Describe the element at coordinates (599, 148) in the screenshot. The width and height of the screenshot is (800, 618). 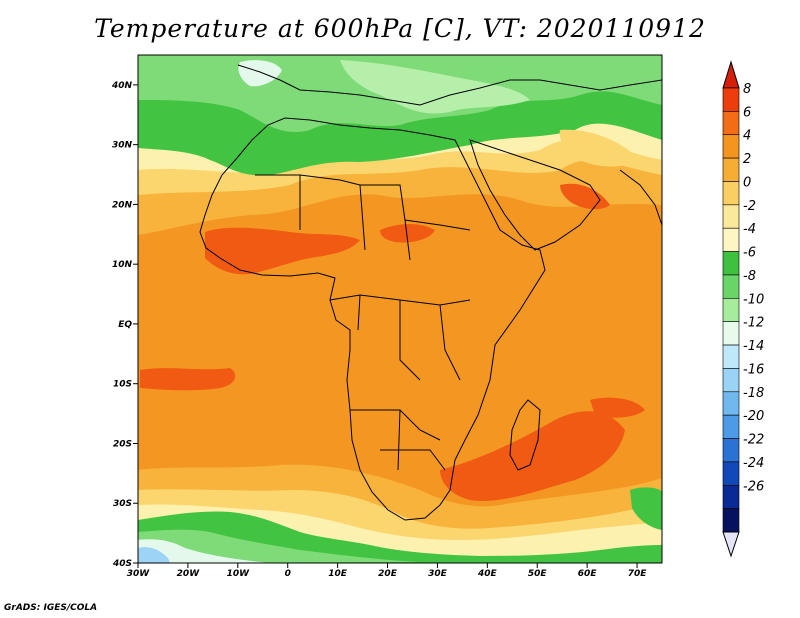
I see `patch-green-arabia` at that location.